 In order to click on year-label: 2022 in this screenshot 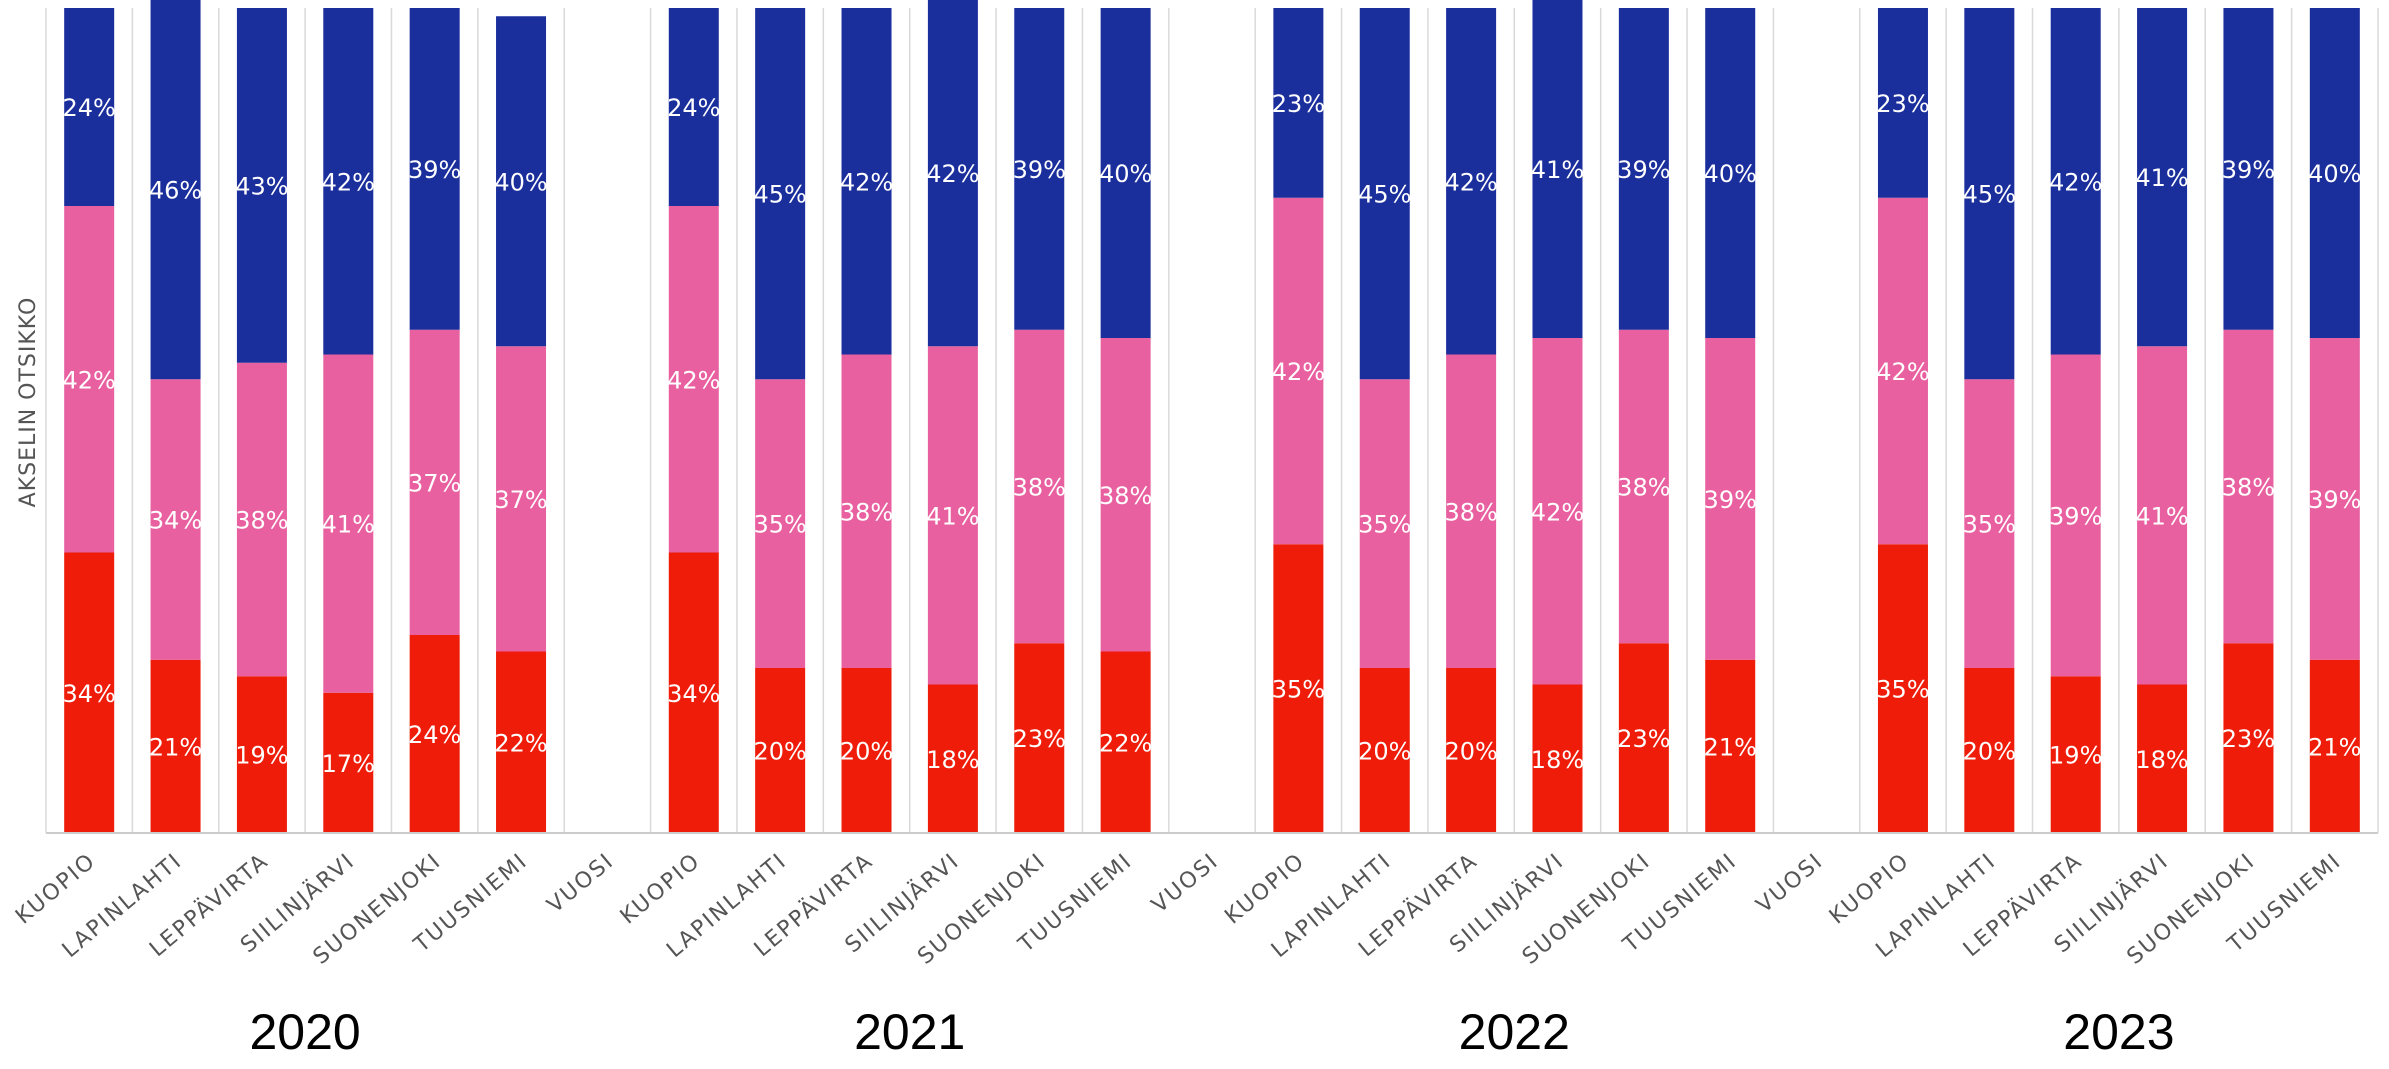, I will do `click(1514, 1032)`.